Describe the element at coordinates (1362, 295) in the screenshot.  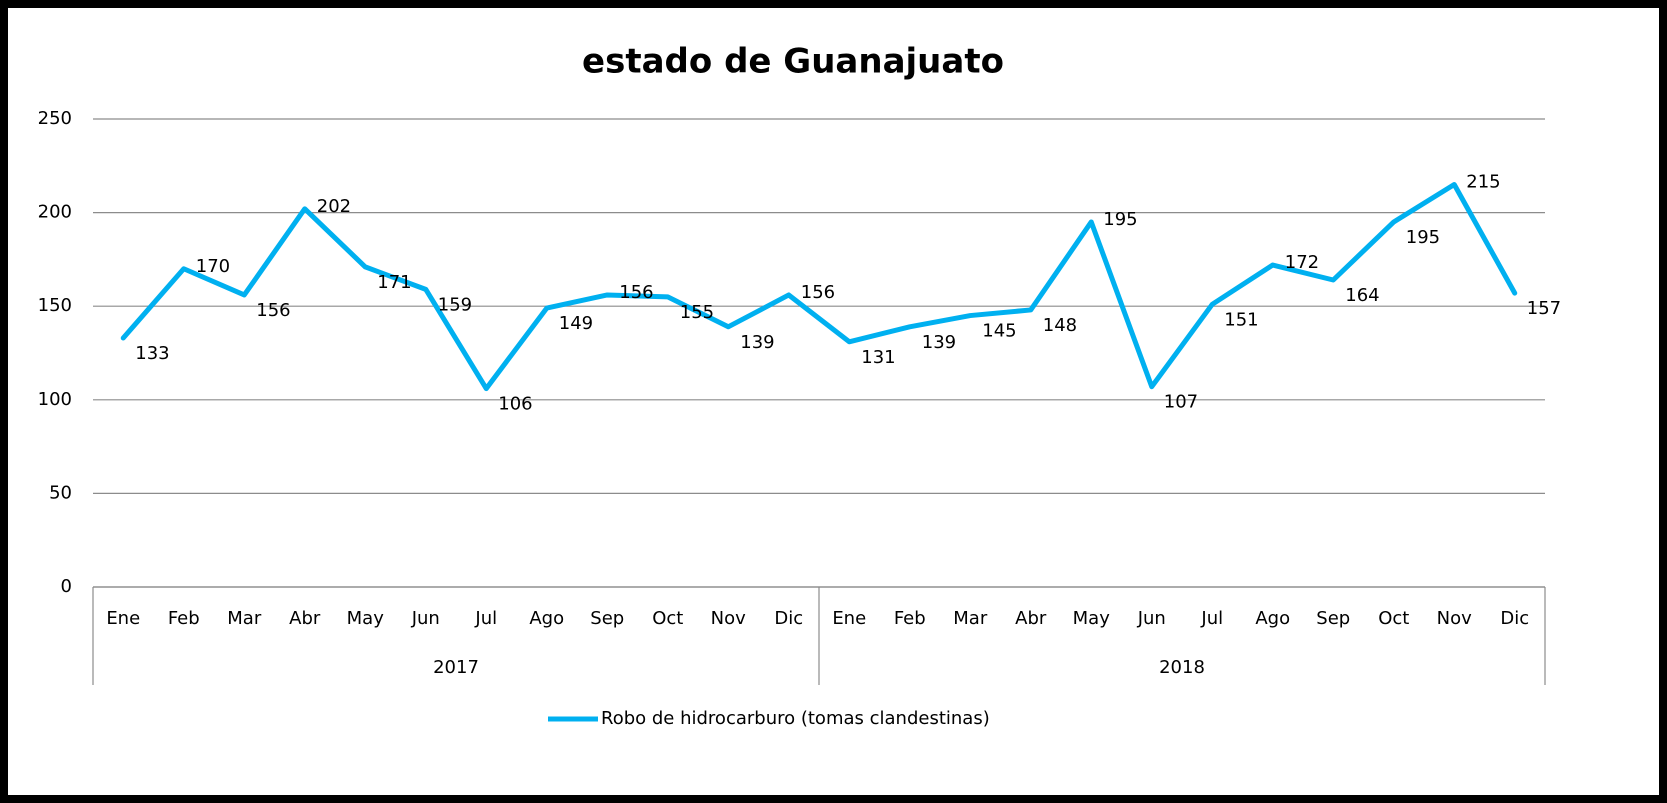
I see `data-label: 164` at that location.